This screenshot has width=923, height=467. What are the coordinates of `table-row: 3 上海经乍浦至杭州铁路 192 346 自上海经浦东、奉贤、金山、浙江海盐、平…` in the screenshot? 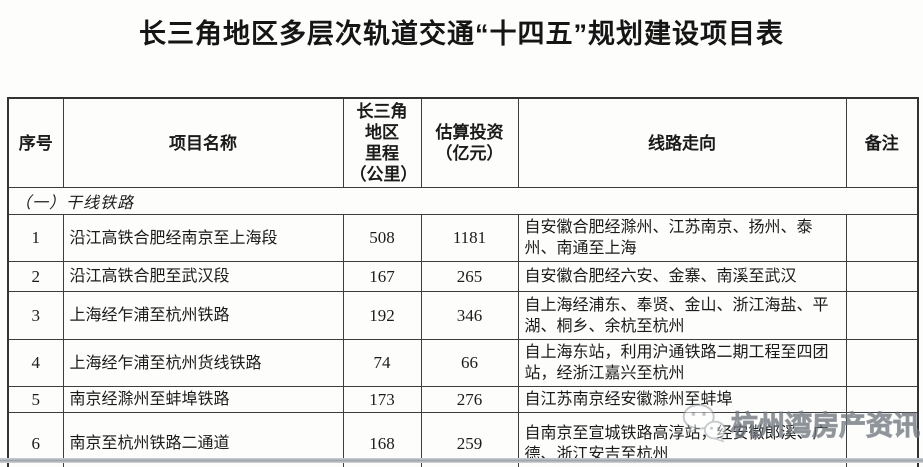 It's located at (463, 315).